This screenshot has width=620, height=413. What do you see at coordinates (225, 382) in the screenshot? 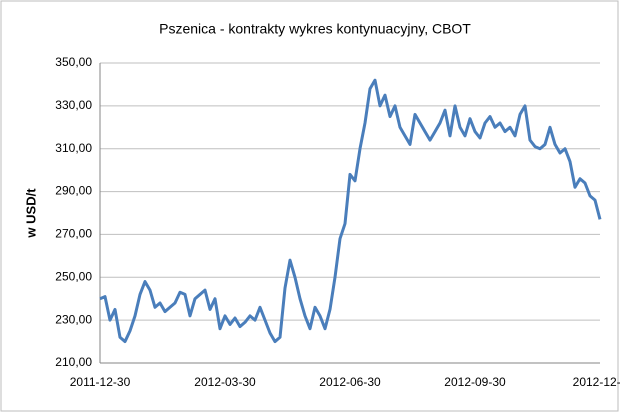
I see `x-tick-label: 2012-03-30` at bounding box center [225, 382].